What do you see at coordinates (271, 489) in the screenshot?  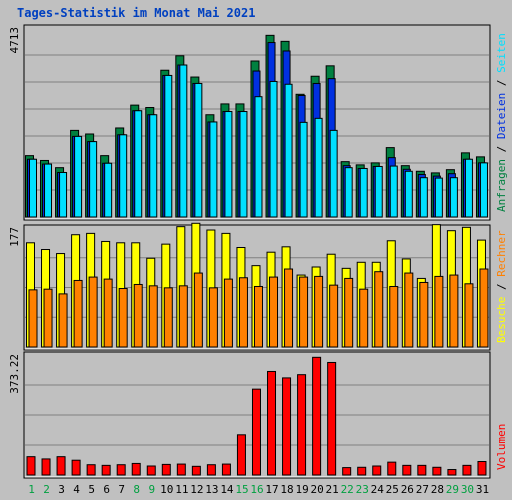 I see `x-tick-label: 17` at bounding box center [271, 489].